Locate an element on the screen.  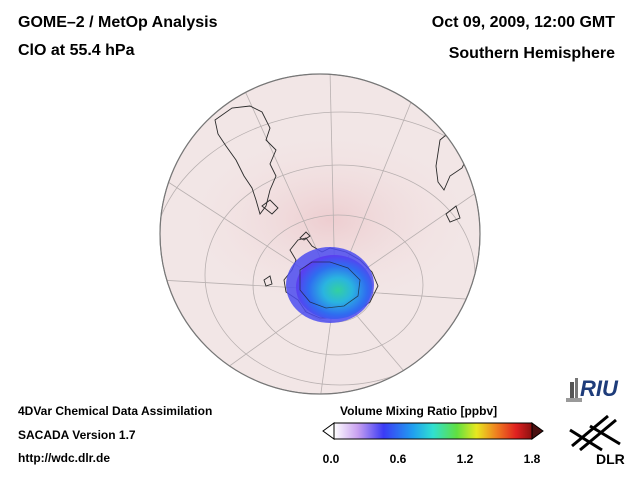
version-label: SACADA Version 1.7 is located at coordinates (77, 435).